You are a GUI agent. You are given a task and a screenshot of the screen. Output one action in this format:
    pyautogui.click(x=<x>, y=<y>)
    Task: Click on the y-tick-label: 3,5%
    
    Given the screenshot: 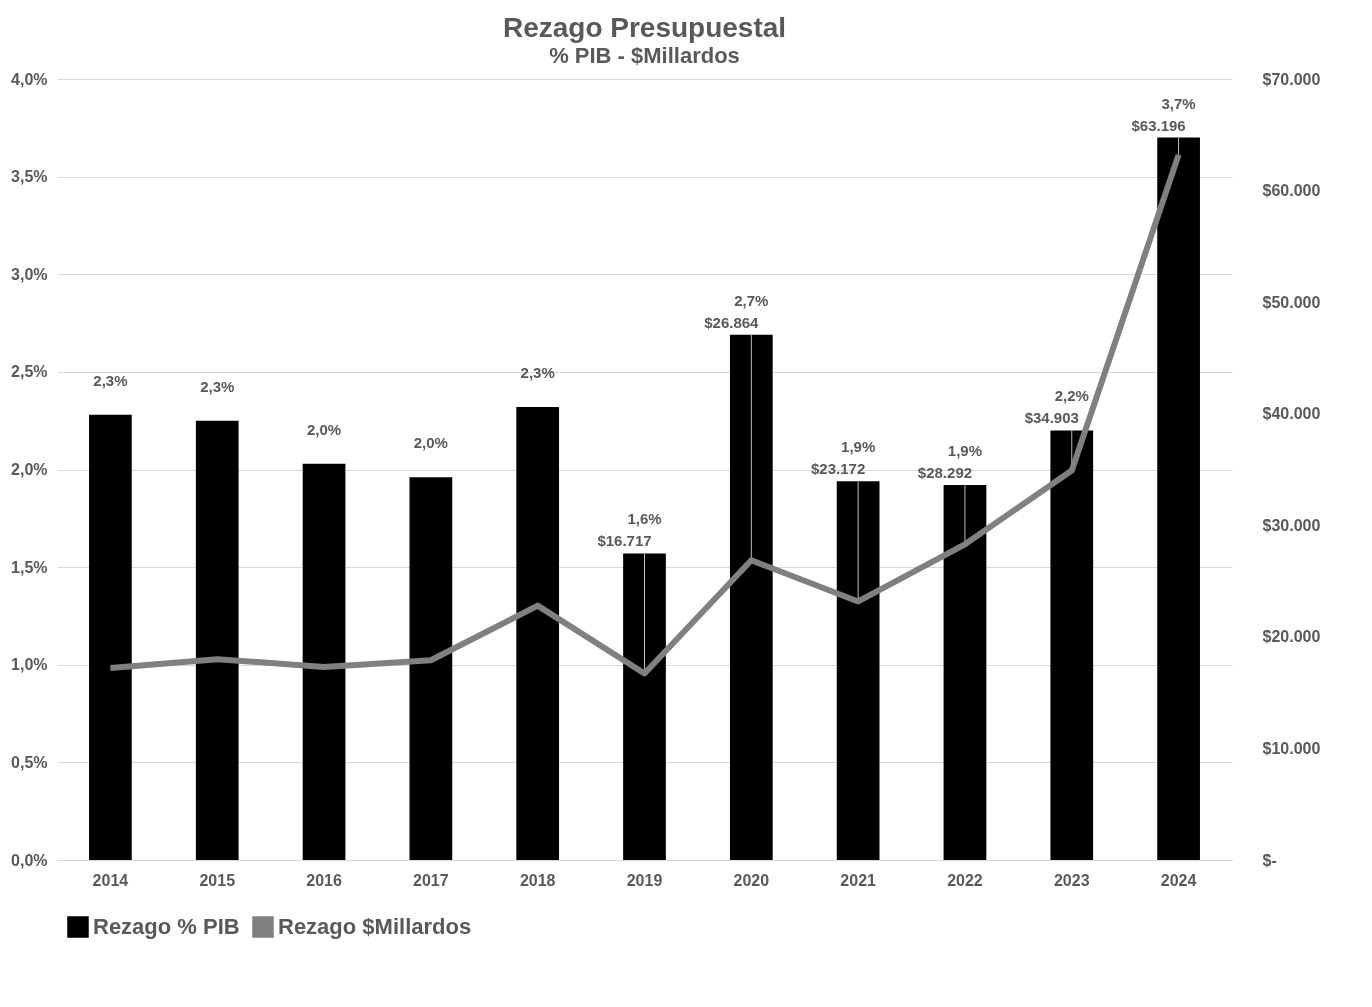 What is the action you would take?
    pyautogui.click(x=29, y=177)
    